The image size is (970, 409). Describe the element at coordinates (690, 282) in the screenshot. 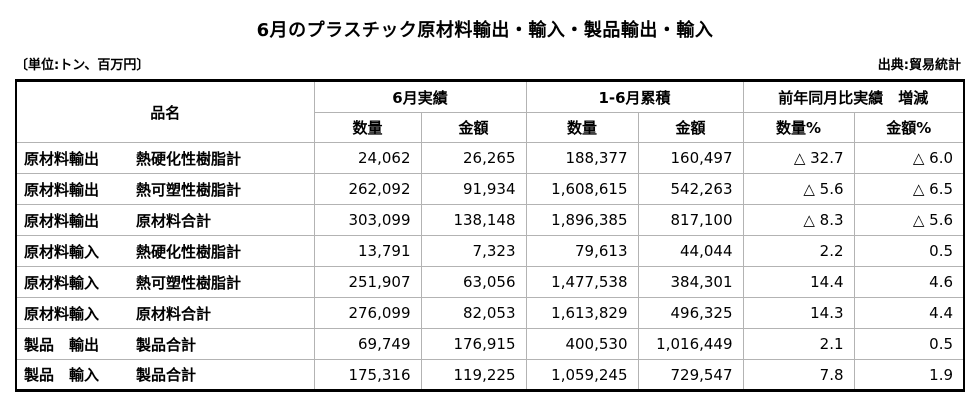

I see `cumulative-value-cell: 384,301` at that location.